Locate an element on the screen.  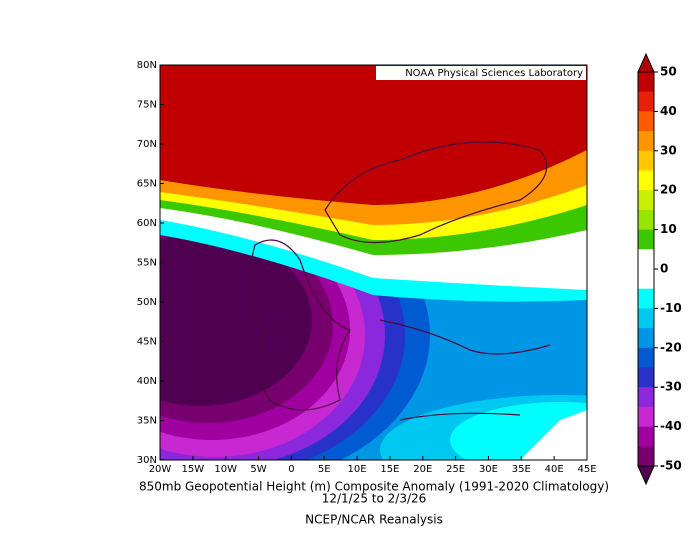
lat-label: 35N is located at coordinates (147, 421).